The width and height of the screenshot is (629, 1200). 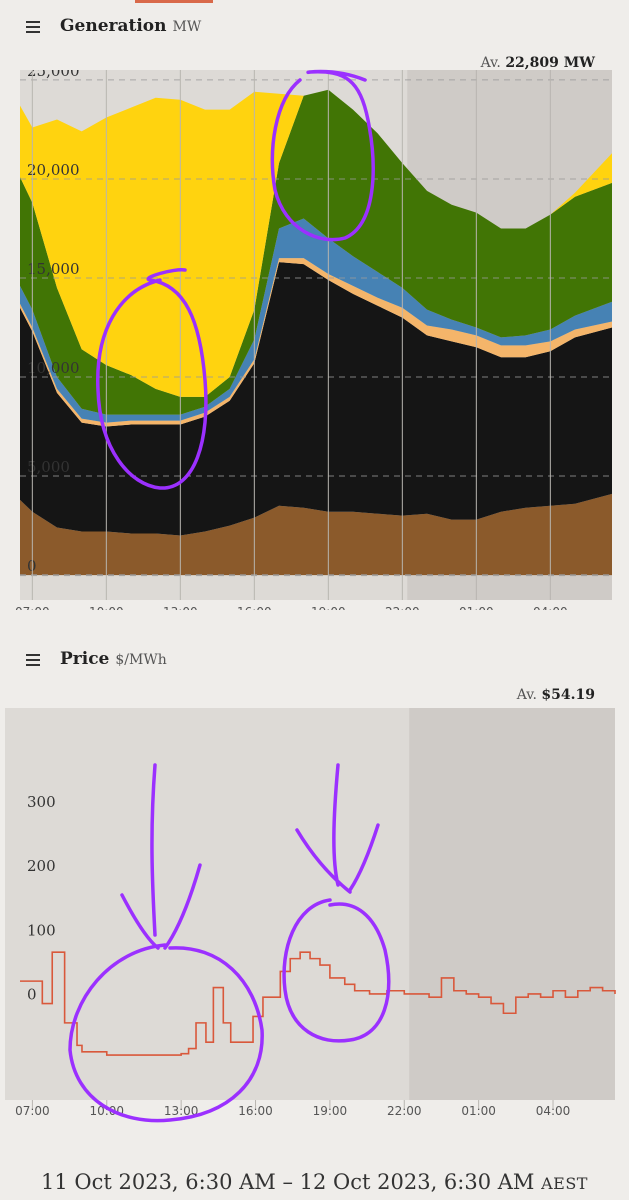 What do you see at coordinates (32, 607) in the screenshot?
I see `generation-x-tick: 07:00` at bounding box center [32, 607].